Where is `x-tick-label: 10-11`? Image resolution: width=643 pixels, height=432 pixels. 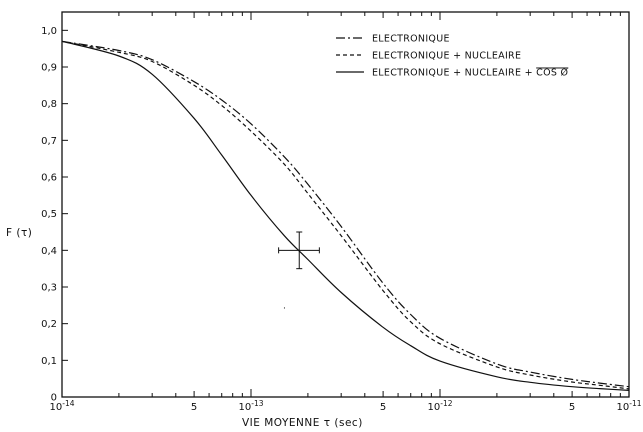
x-tick-label: 10-11 is located at coordinates (629, 406).